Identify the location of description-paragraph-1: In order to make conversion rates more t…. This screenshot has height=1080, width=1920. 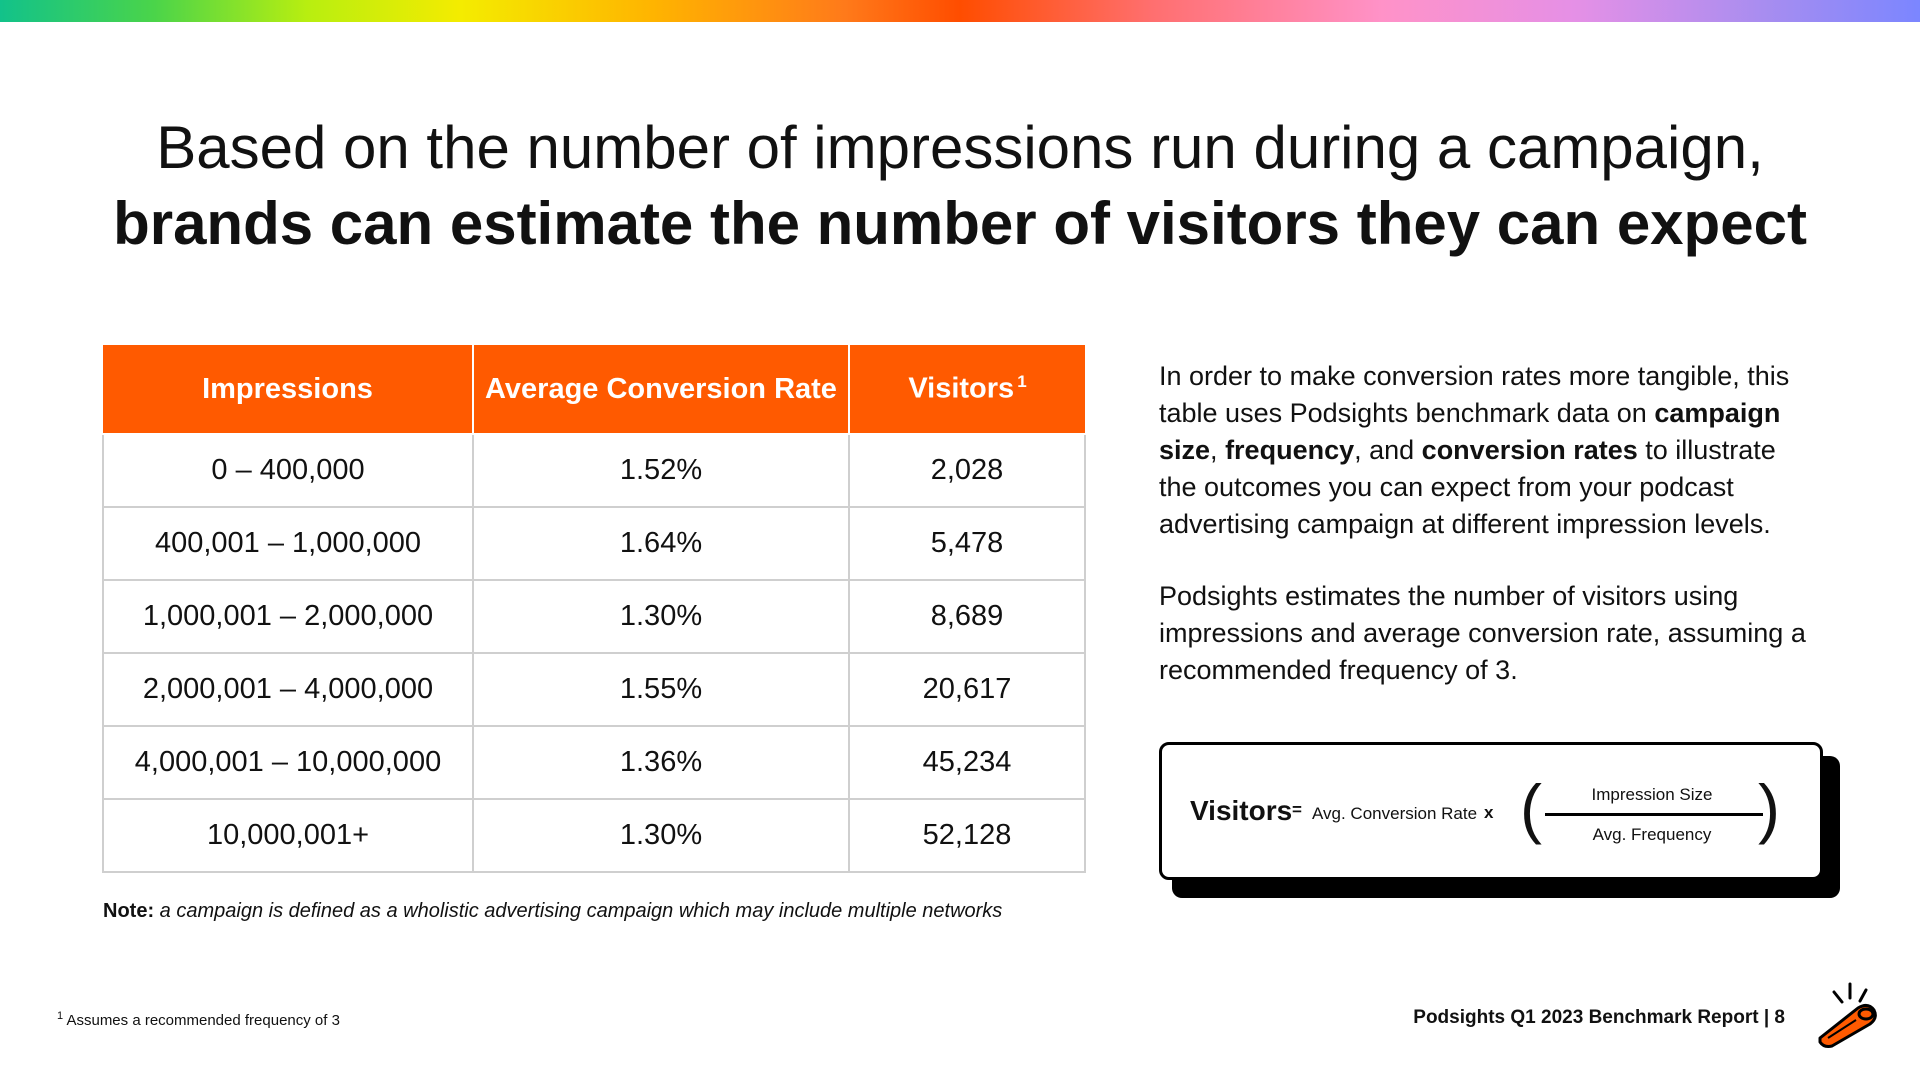
(1489, 450).